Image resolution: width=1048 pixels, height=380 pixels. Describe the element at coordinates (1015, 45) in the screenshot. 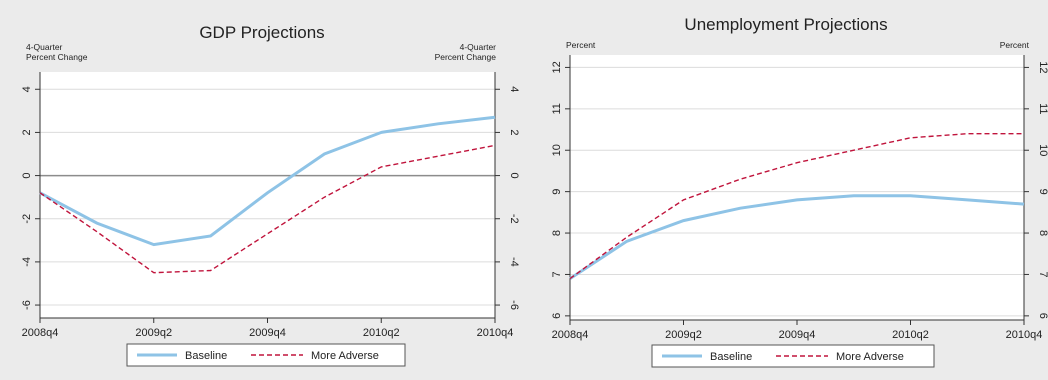

I see `y-axis-label-right: Percent` at that location.